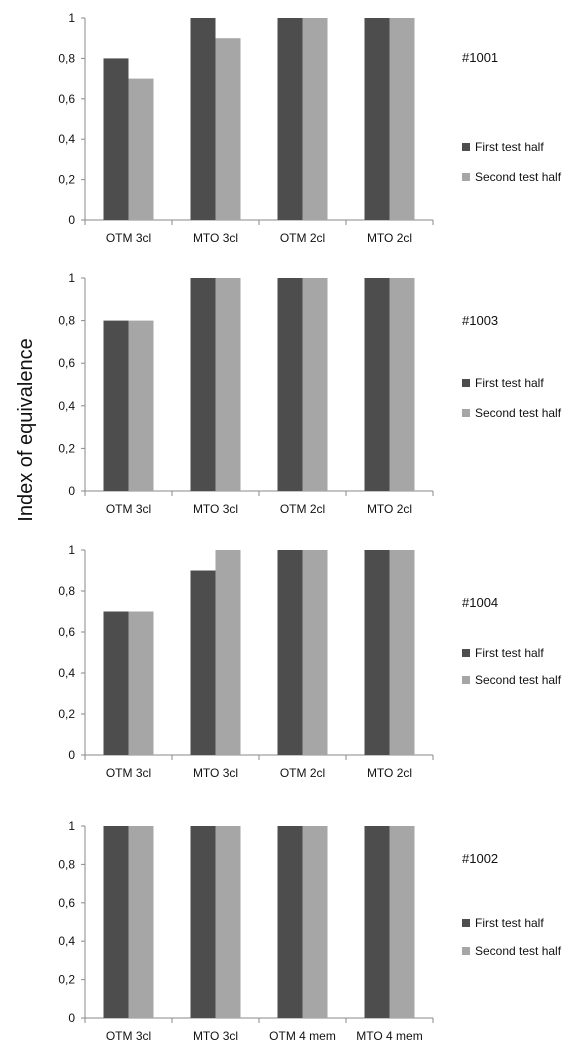  I want to click on panel-title: #1003, so click(480, 320).